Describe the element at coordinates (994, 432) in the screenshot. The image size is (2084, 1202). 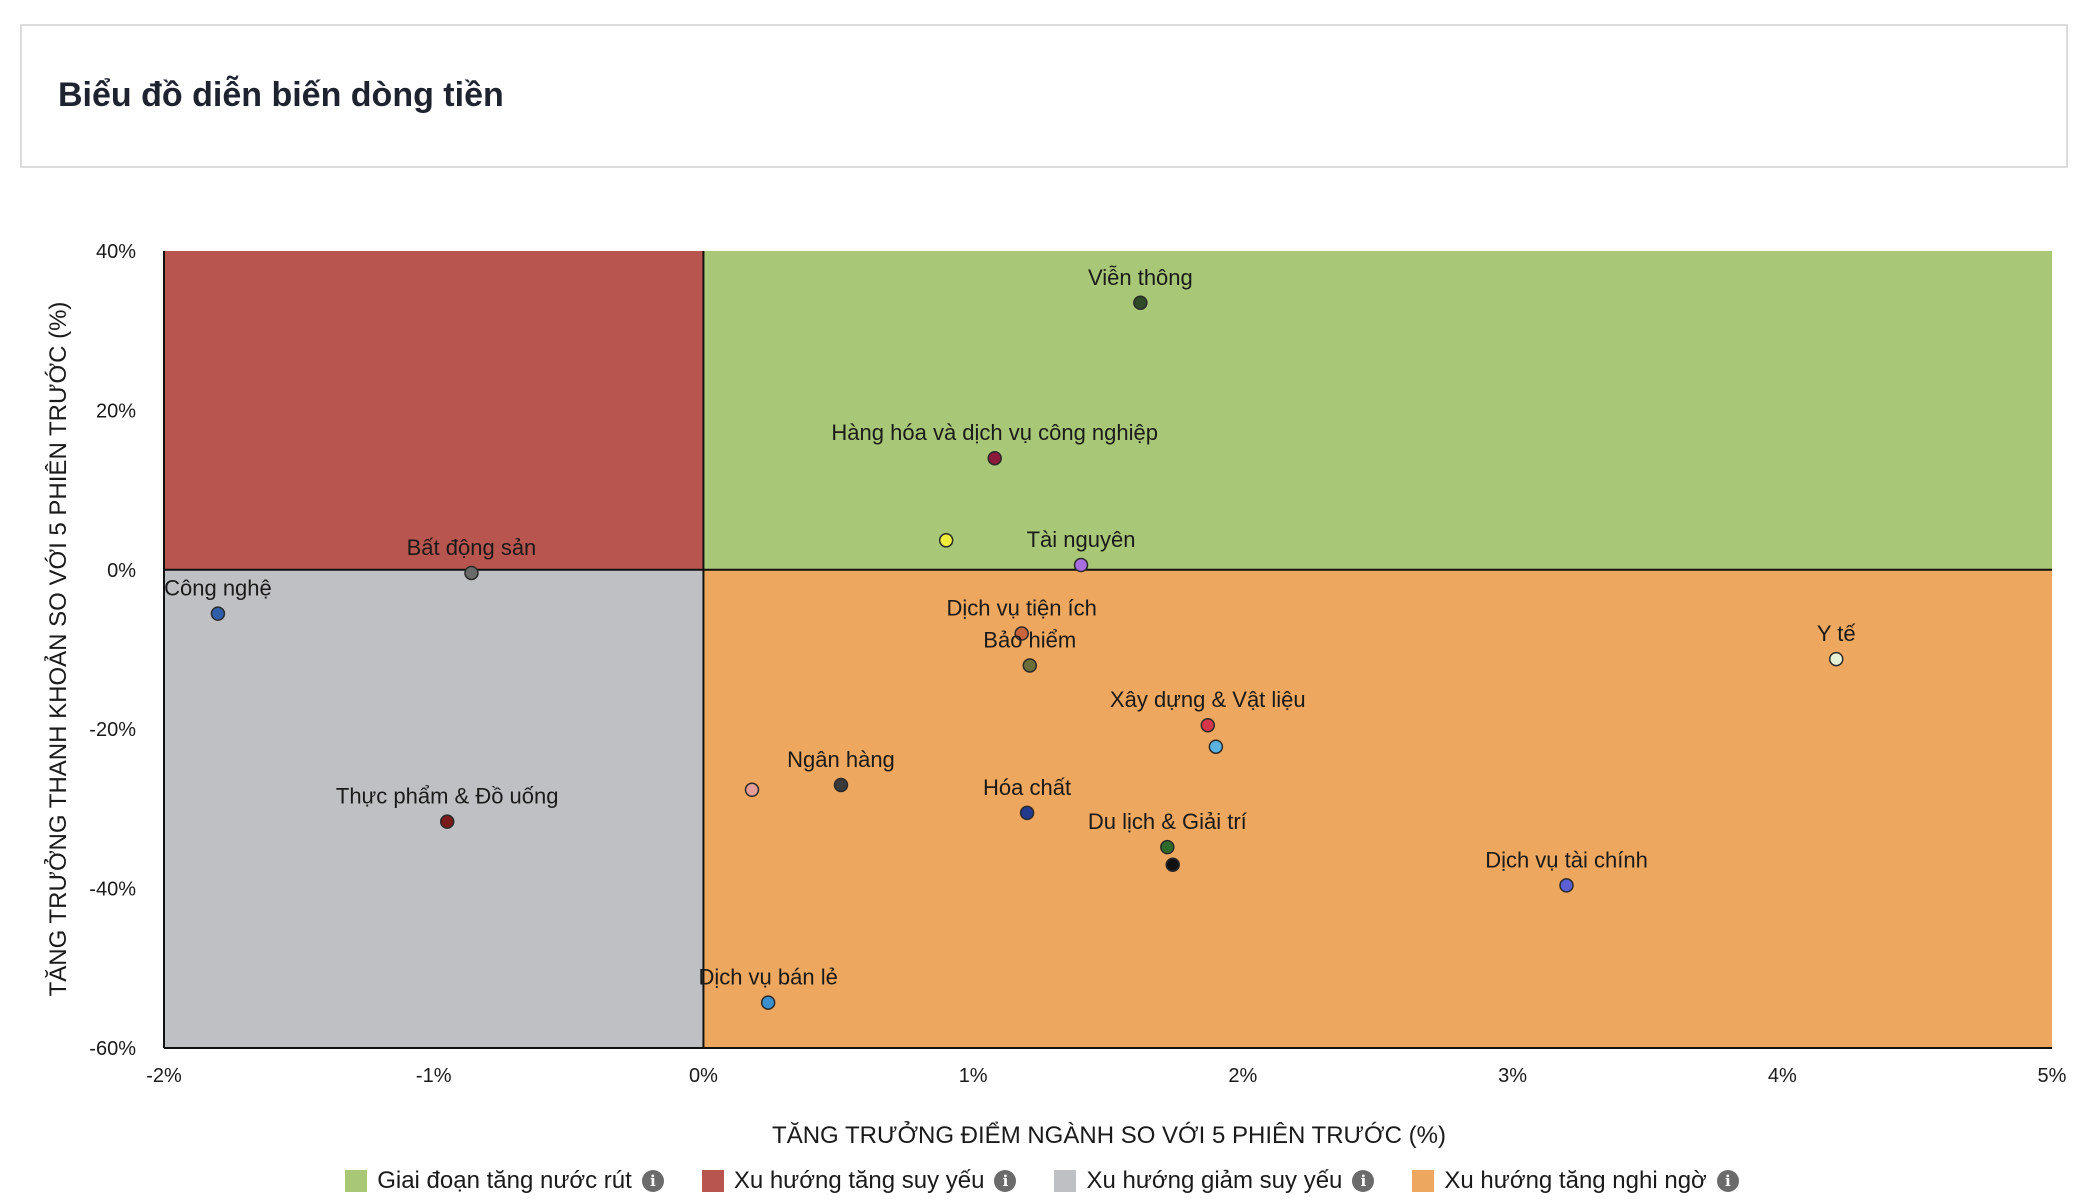
I see `data-label: Hàng hóa và dịch vụ công nghiệp` at that location.